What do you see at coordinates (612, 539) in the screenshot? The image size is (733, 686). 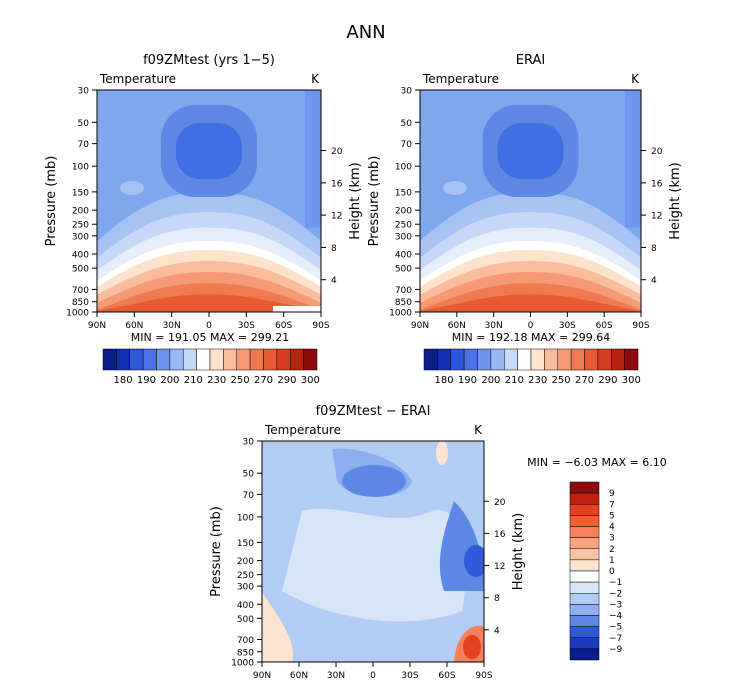 I see `colorbar-label: 3` at bounding box center [612, 539].